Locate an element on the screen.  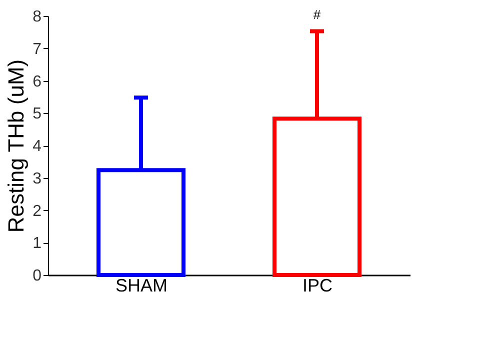
y-tick-label: 8 is located at coordinates (37, 17).